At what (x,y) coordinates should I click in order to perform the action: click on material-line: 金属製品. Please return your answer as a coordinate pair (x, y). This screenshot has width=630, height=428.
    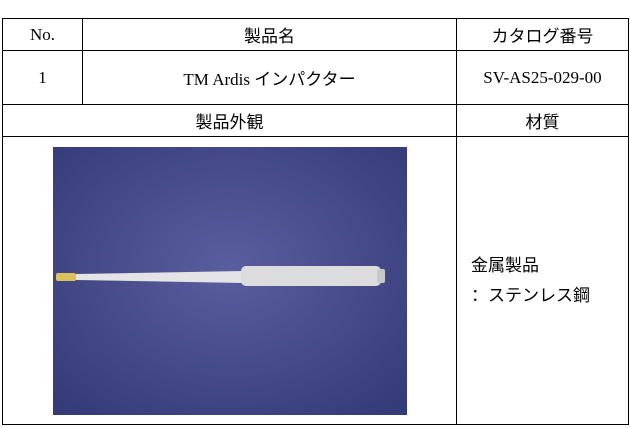
    Looking at the image, I should click on (505, 265).